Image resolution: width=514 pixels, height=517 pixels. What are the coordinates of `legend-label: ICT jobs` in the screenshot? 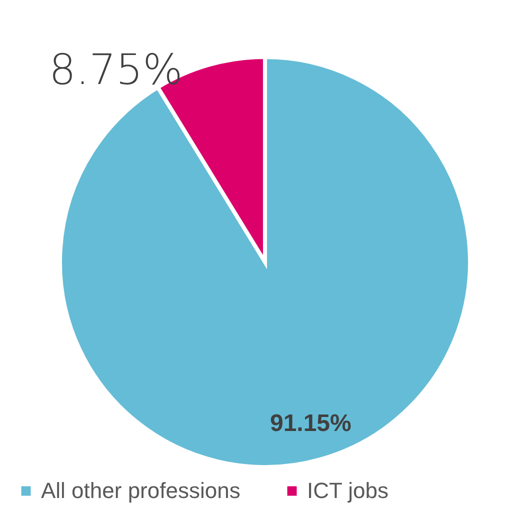 It's located at (348, 490).